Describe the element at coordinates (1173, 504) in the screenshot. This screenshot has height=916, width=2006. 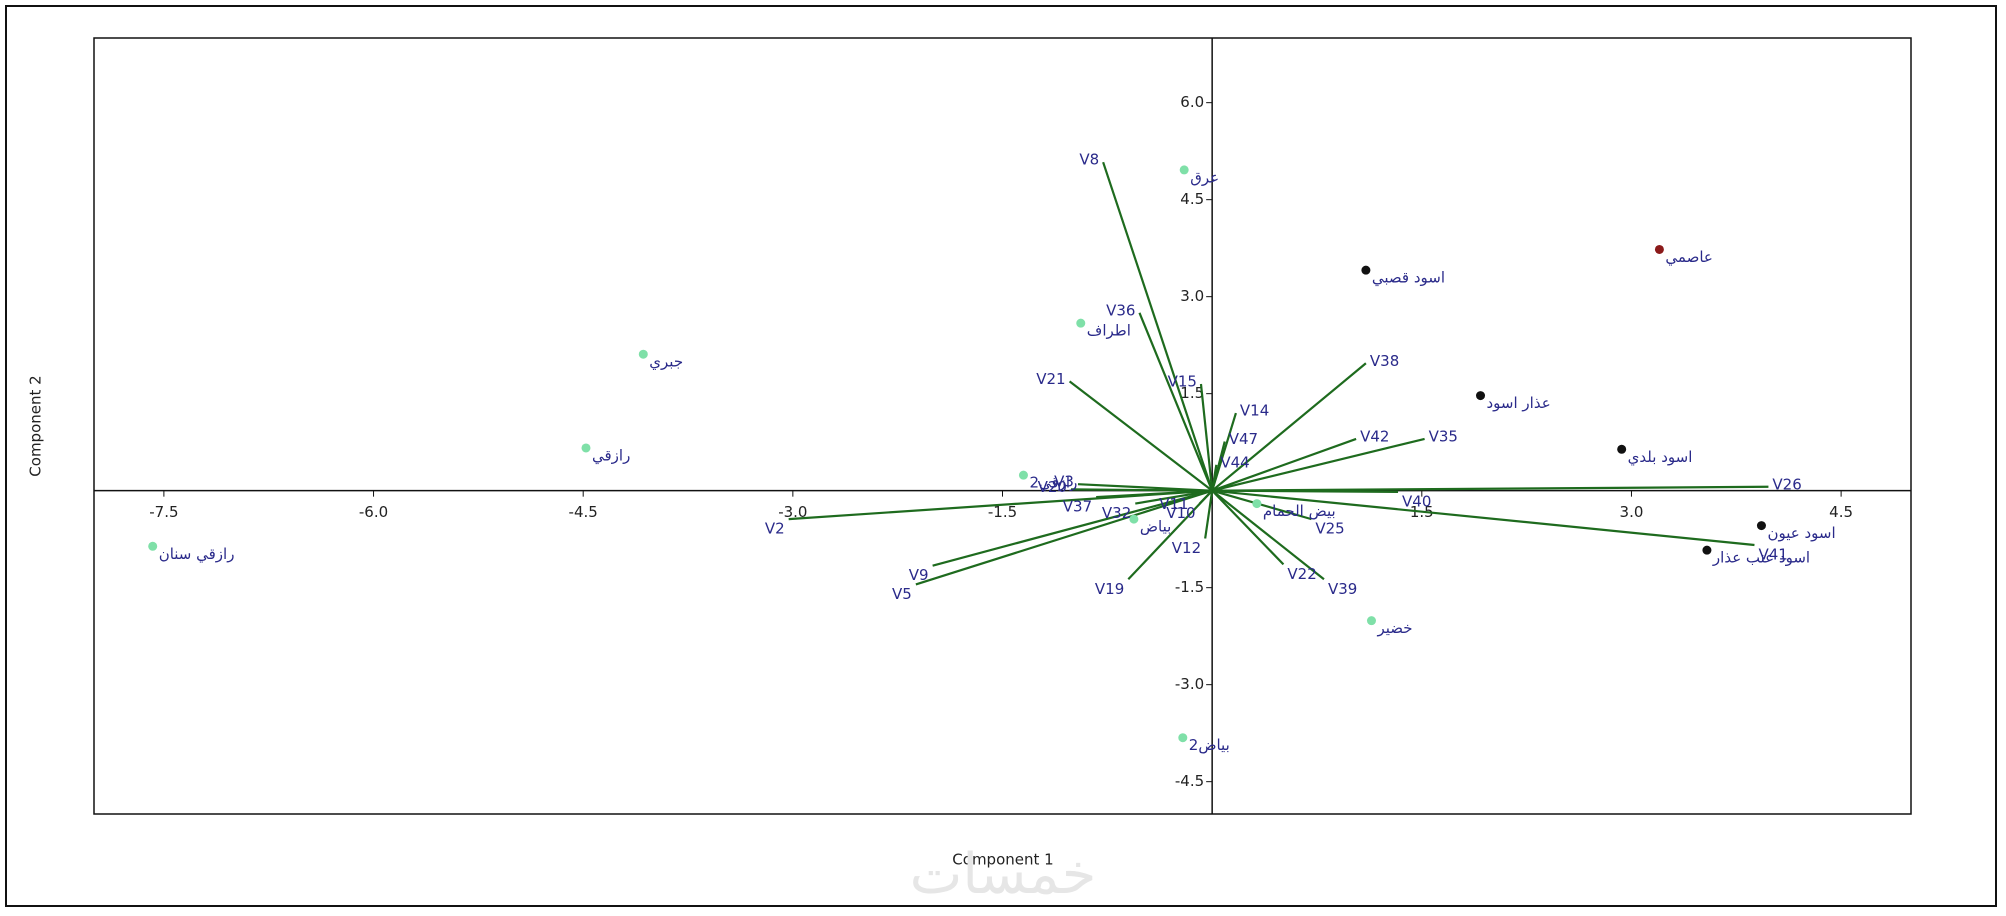
I see `vector-label: V11` at that location.